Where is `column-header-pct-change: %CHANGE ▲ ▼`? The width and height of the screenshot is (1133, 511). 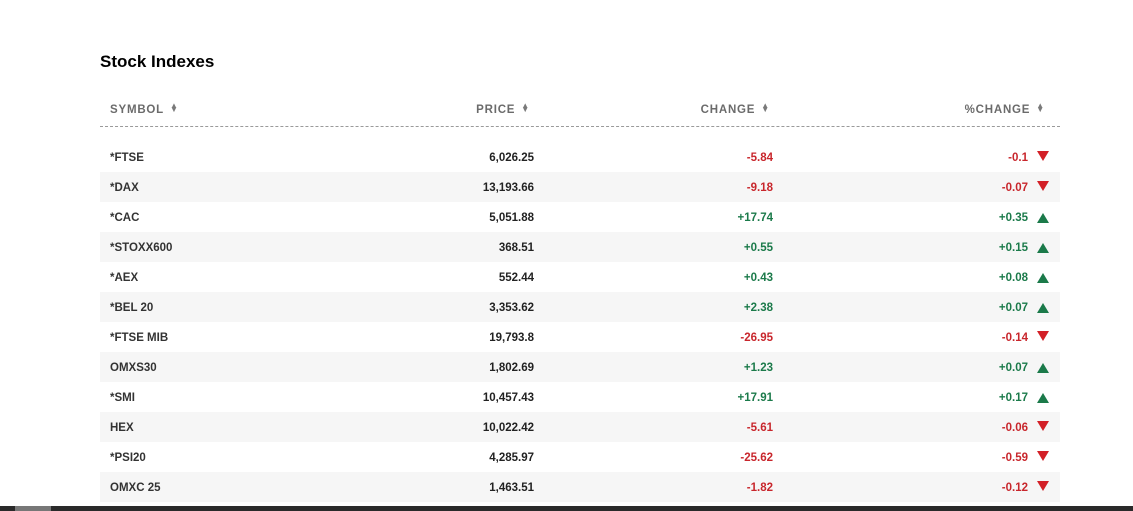 column-header-pct-change: %CHANGE ▲ ▼ is located at coordinates (1004, 109).